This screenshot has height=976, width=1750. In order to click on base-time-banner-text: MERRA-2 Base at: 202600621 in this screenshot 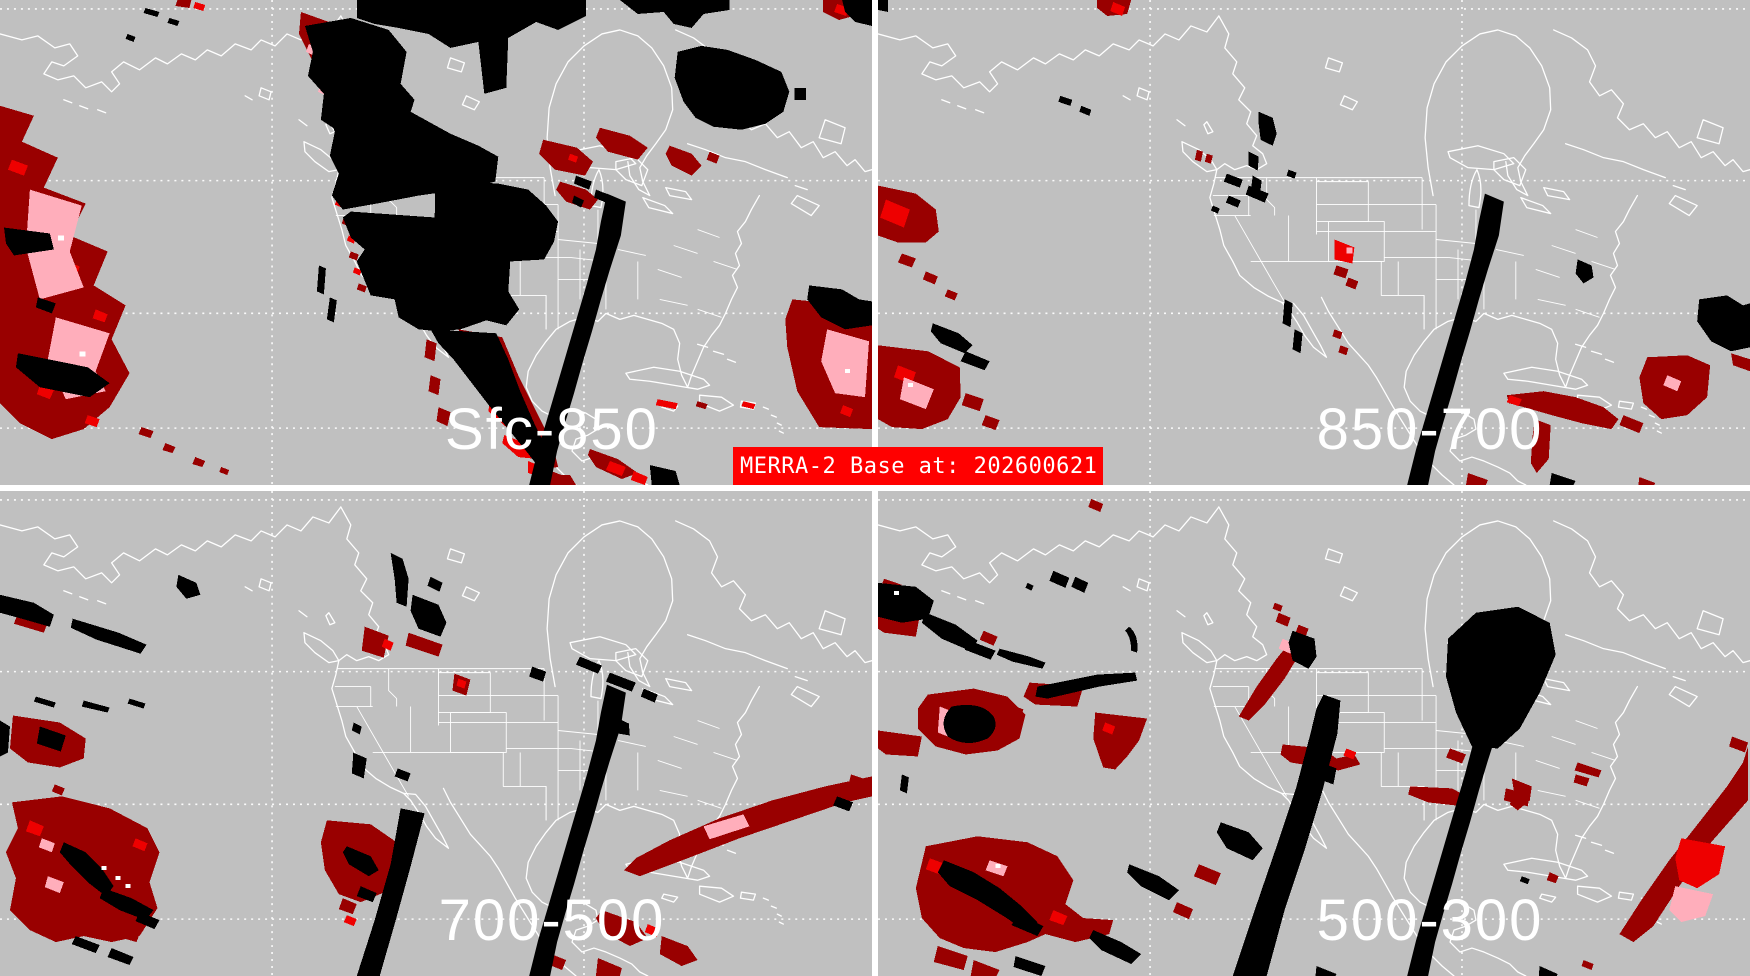, I will do `click(919, 466)`.